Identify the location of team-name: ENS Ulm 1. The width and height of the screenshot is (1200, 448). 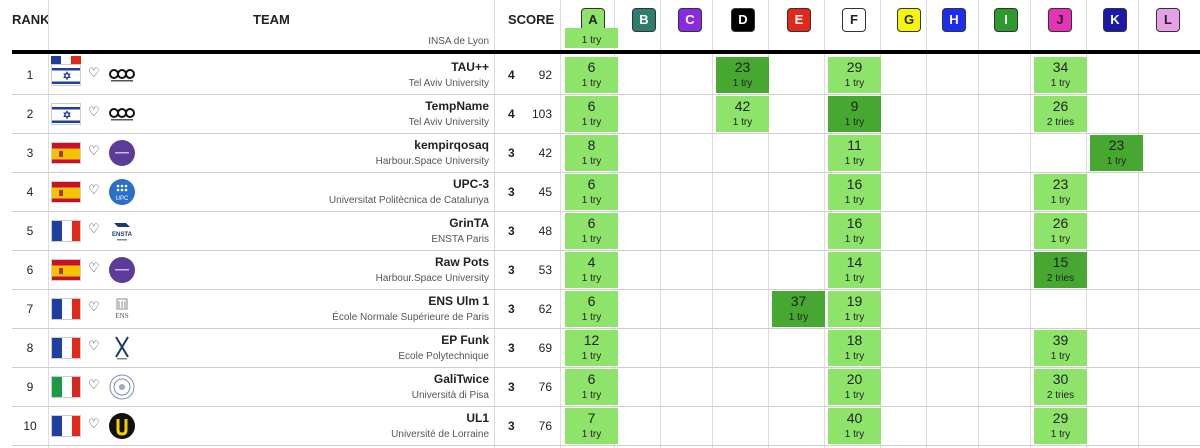
(458, 301).